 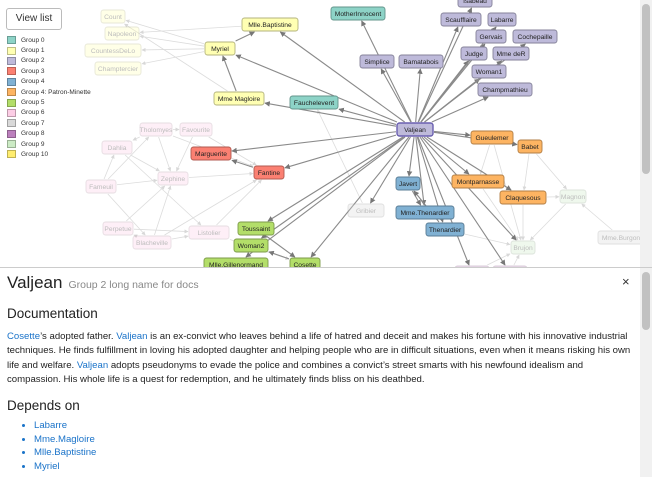 I want to click on graph-node: Tholomyes, so click(x=156, y=129).